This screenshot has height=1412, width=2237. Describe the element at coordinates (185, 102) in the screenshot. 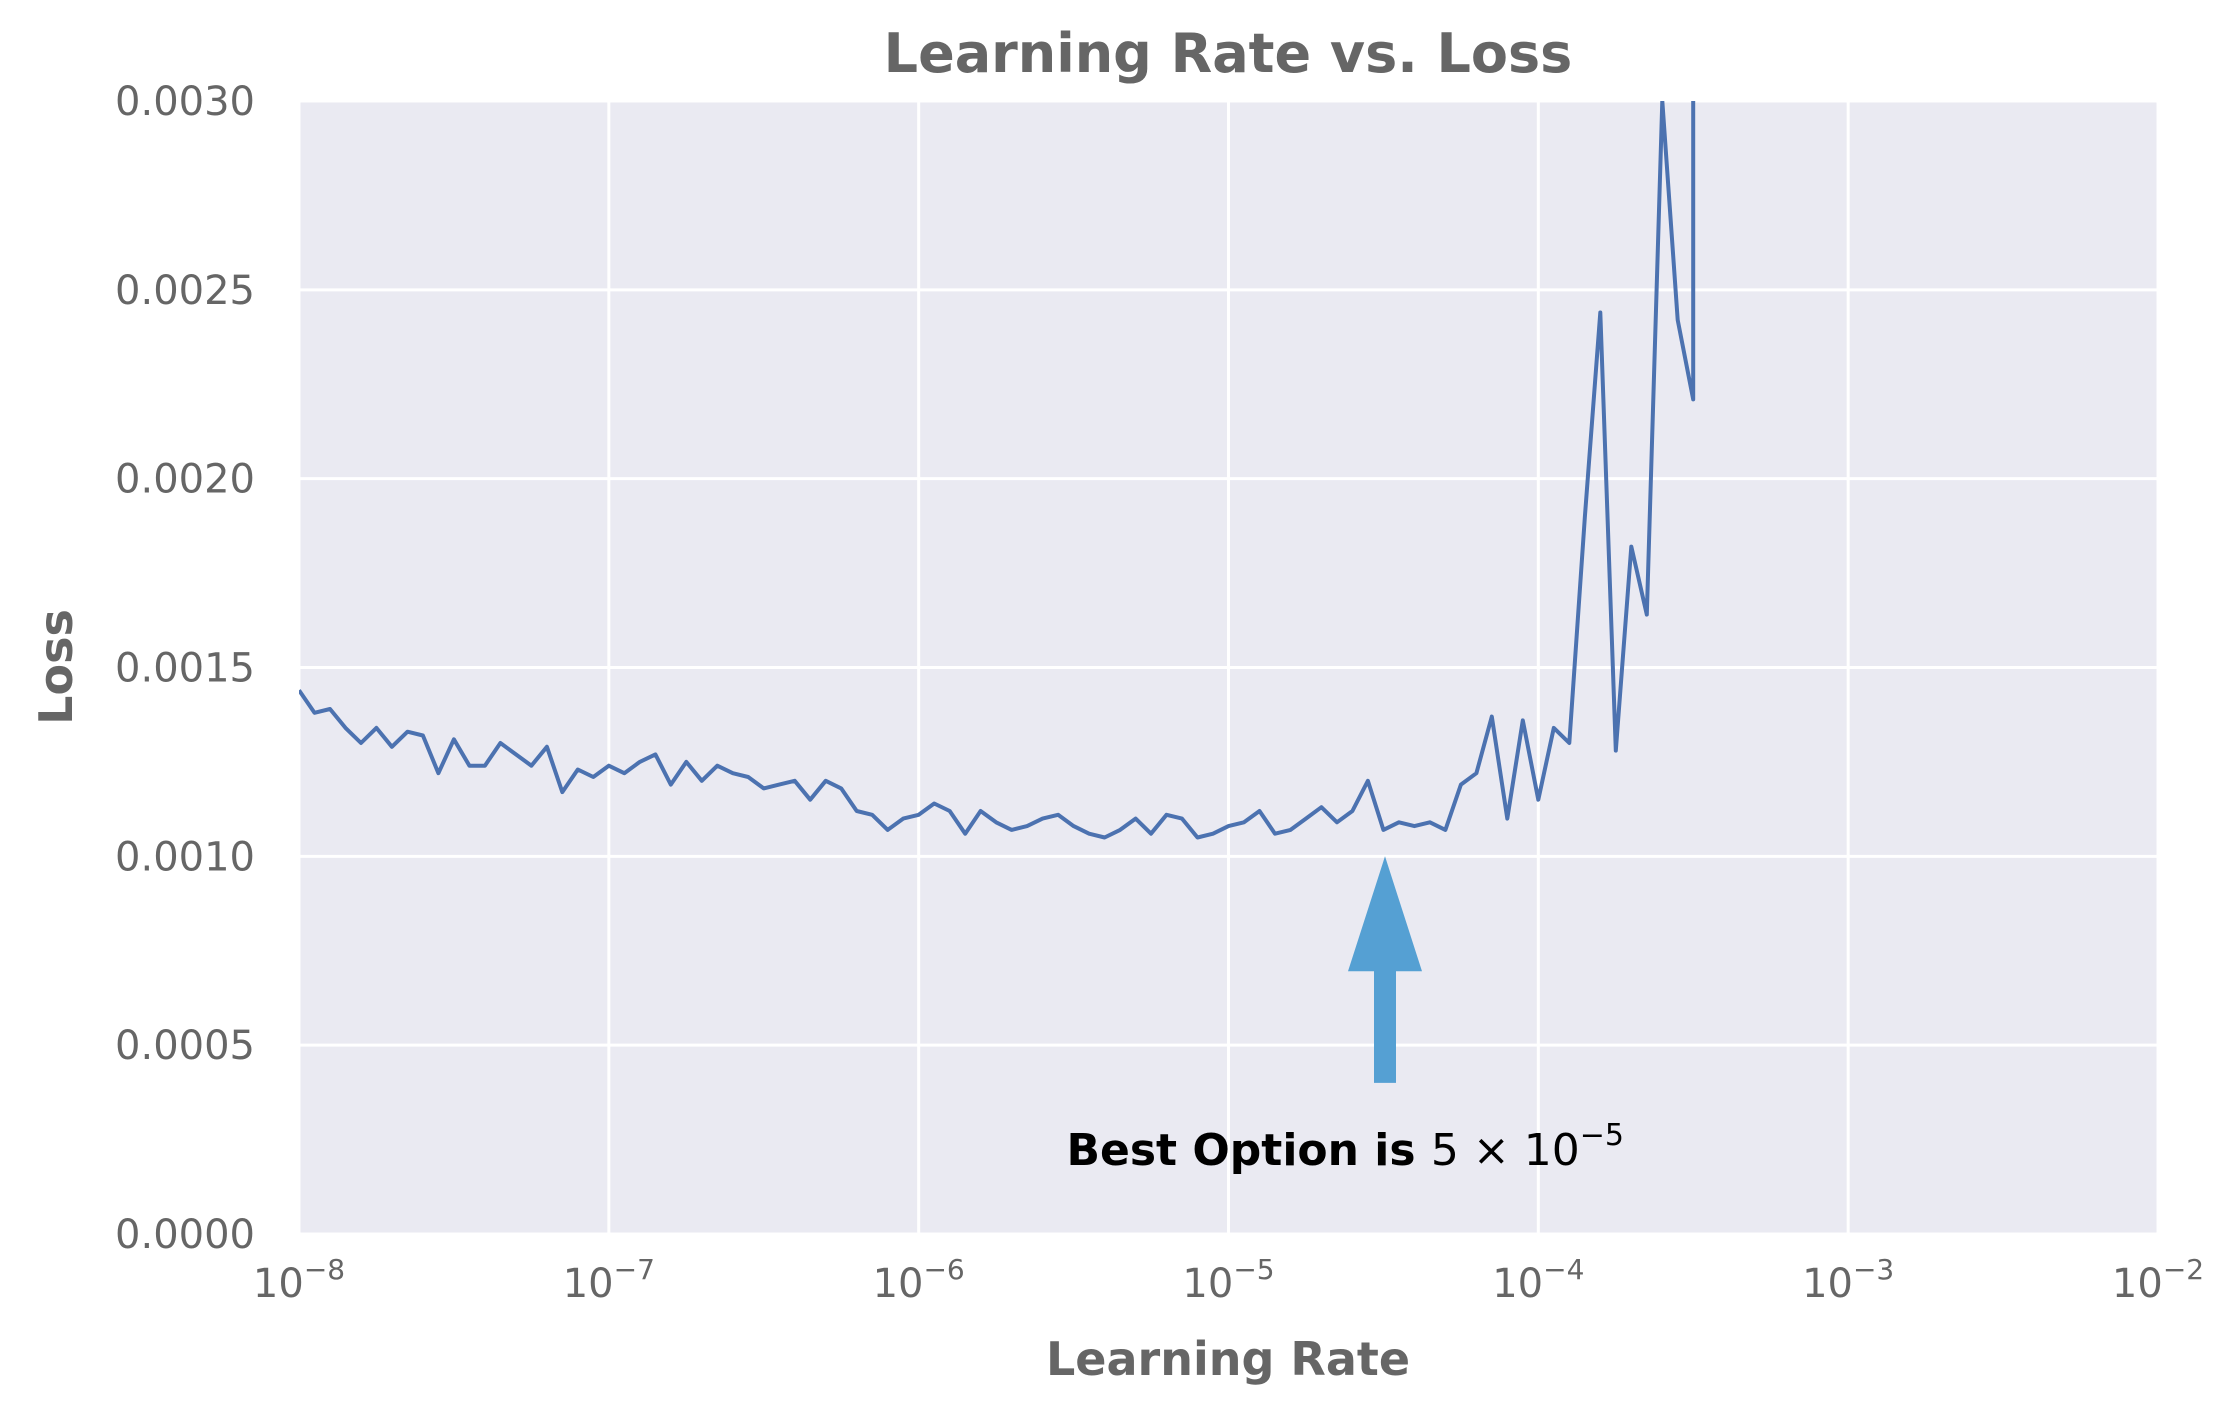

I see `y-tick-label: 0.0030` at that location.